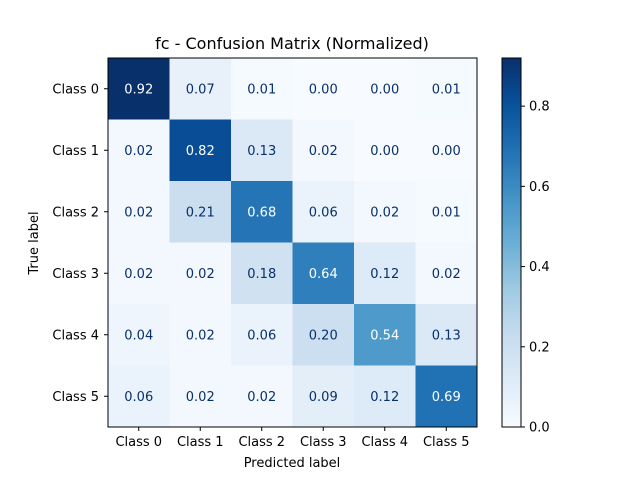  I want to click on x-tick-label: Class 4, so click(384, 442).